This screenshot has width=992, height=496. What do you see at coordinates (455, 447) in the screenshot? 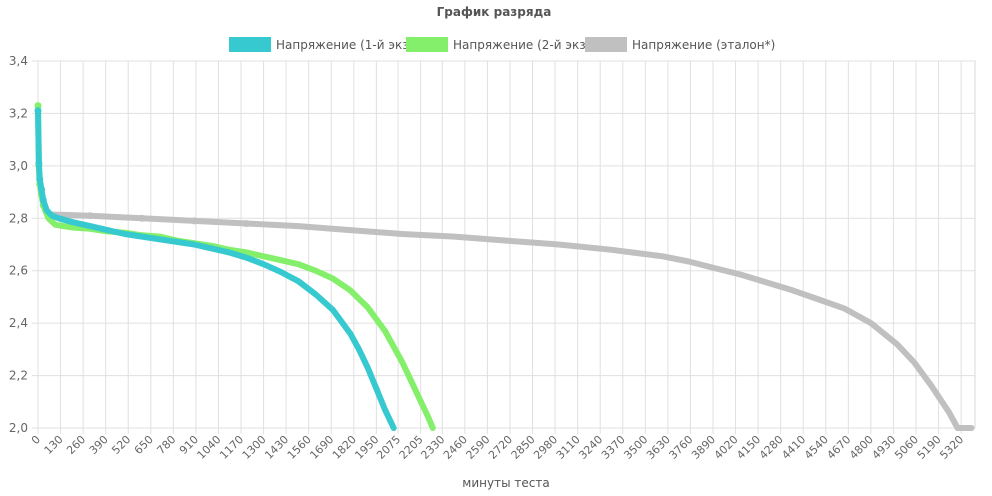
I see `x-tick-label: 2460` at bounding box center [455, 447].